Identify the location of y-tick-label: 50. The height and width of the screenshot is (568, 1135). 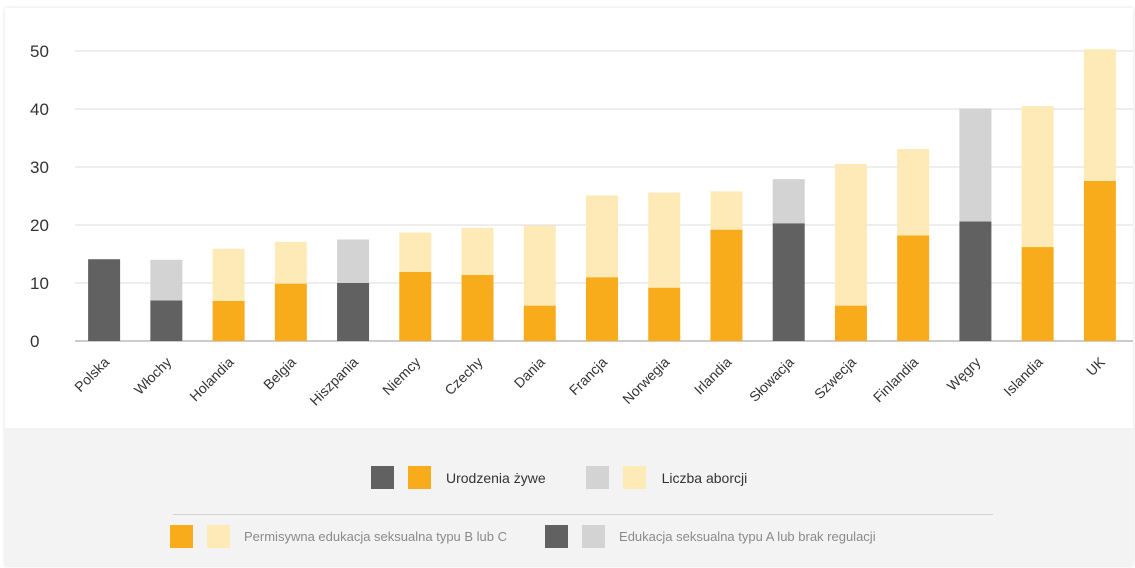
(39, 51).